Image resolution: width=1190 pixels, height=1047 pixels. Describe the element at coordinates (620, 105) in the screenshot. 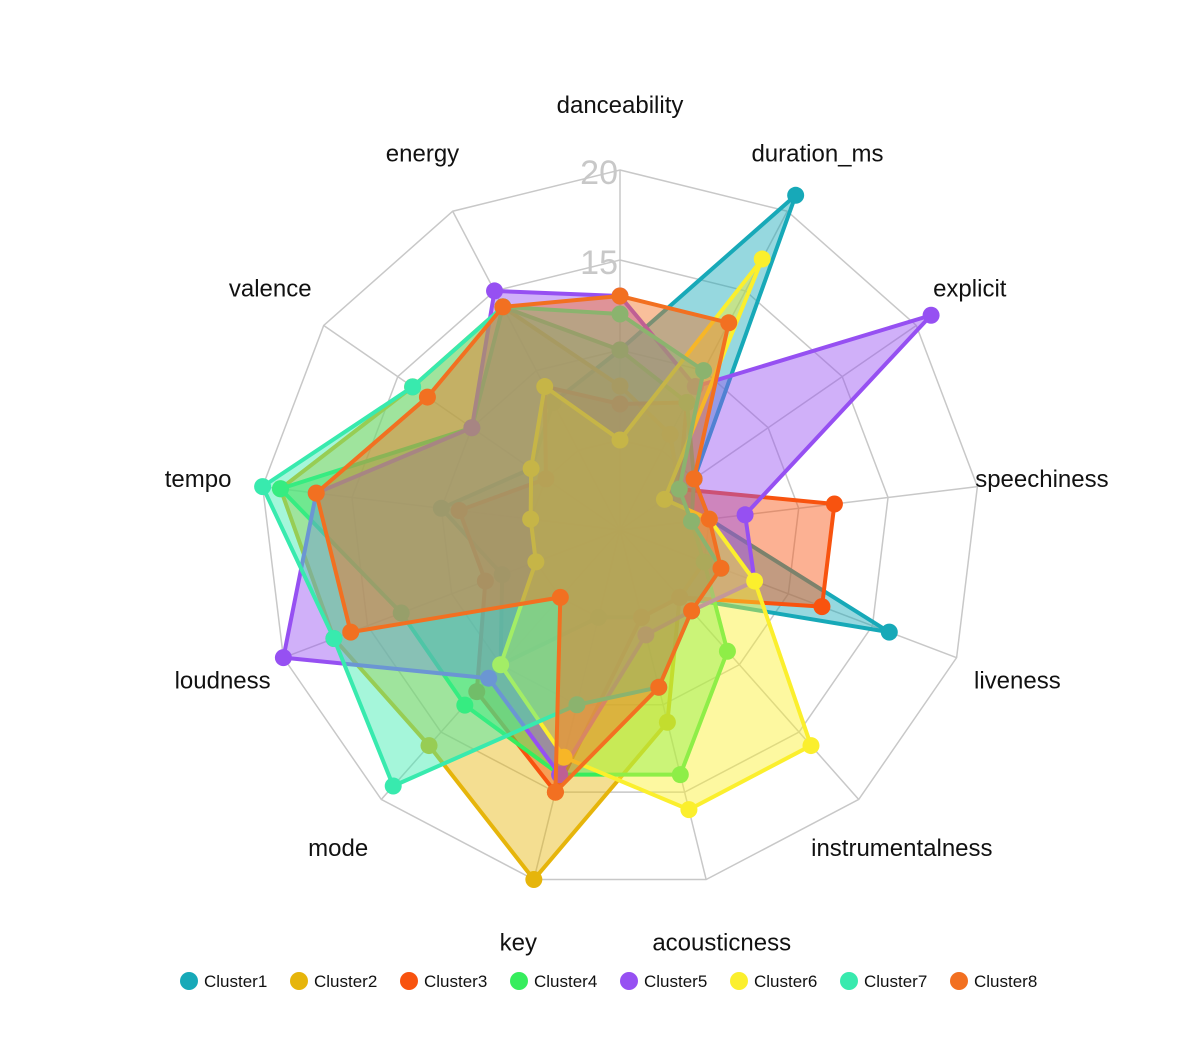

I see `axis-label: danceability` at that location.